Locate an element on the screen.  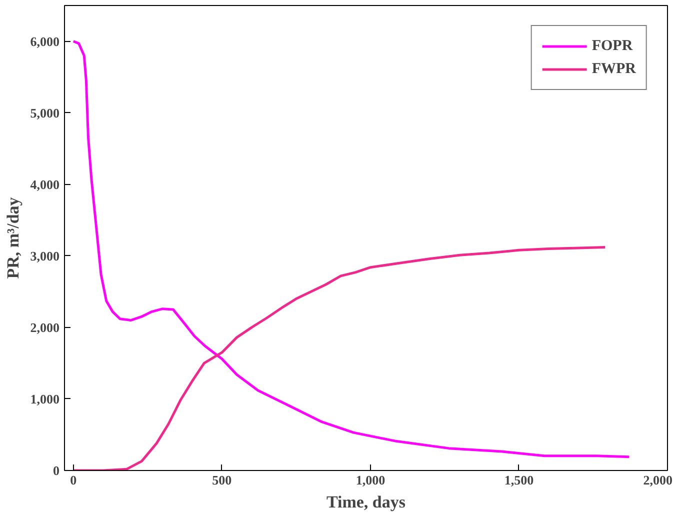
y-tick-label: 1,000 is located at coordinates (45, 398).